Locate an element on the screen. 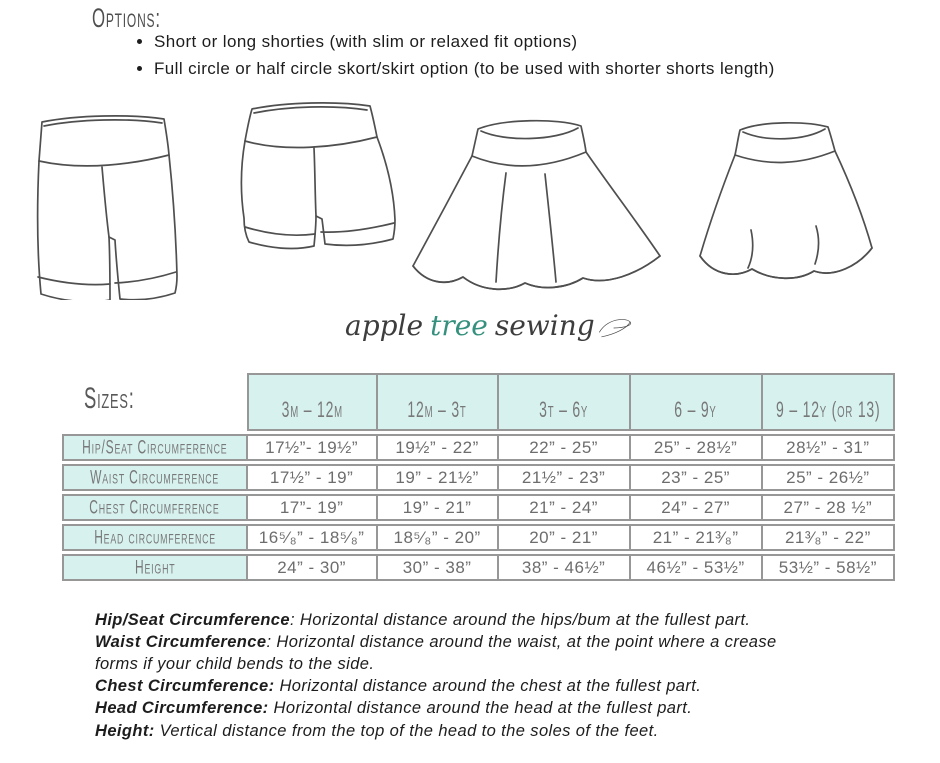 The image size is (940, 763). needle-swash-icon is located at coordinates (614, 328).